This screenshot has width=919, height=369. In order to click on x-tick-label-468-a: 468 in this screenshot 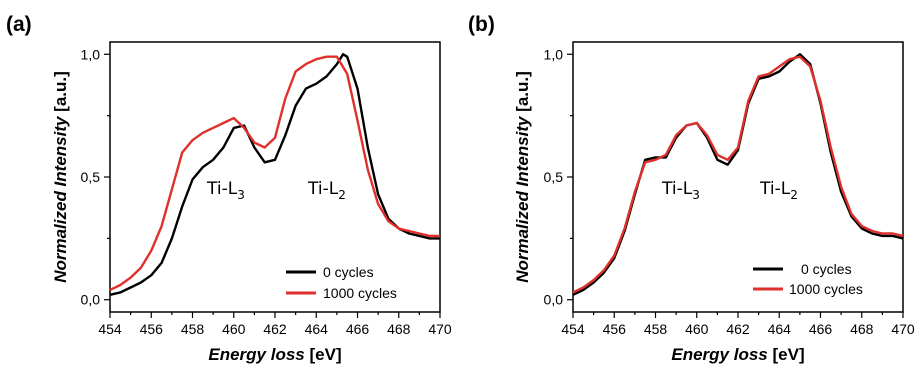, I will do `click(399, 329)`.